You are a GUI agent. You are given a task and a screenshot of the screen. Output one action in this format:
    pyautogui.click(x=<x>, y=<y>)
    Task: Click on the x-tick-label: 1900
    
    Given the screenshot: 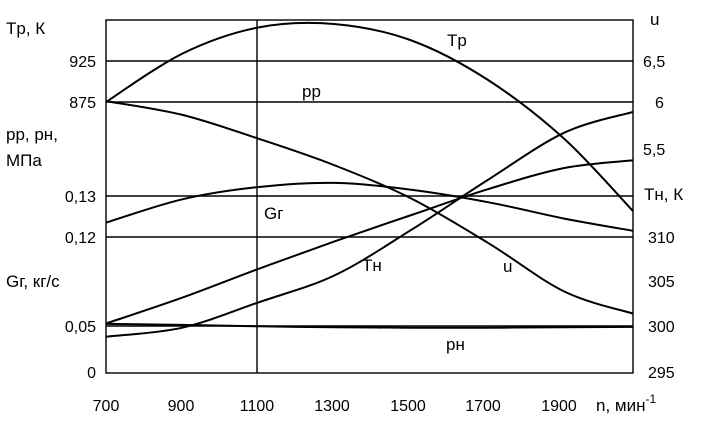 What is the action you would take?
    pyautogui.click(x=559, y=406)
    